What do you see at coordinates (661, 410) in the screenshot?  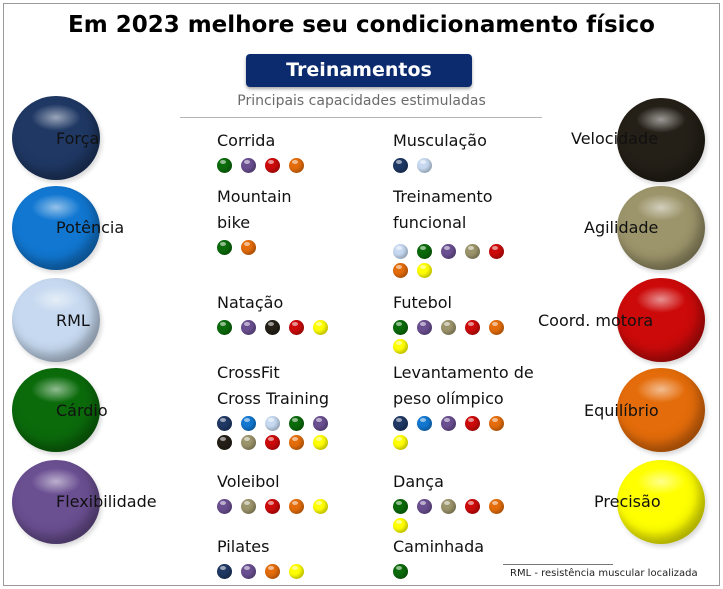 I see `equilibrio-ball` at bounding box center [661, 410].